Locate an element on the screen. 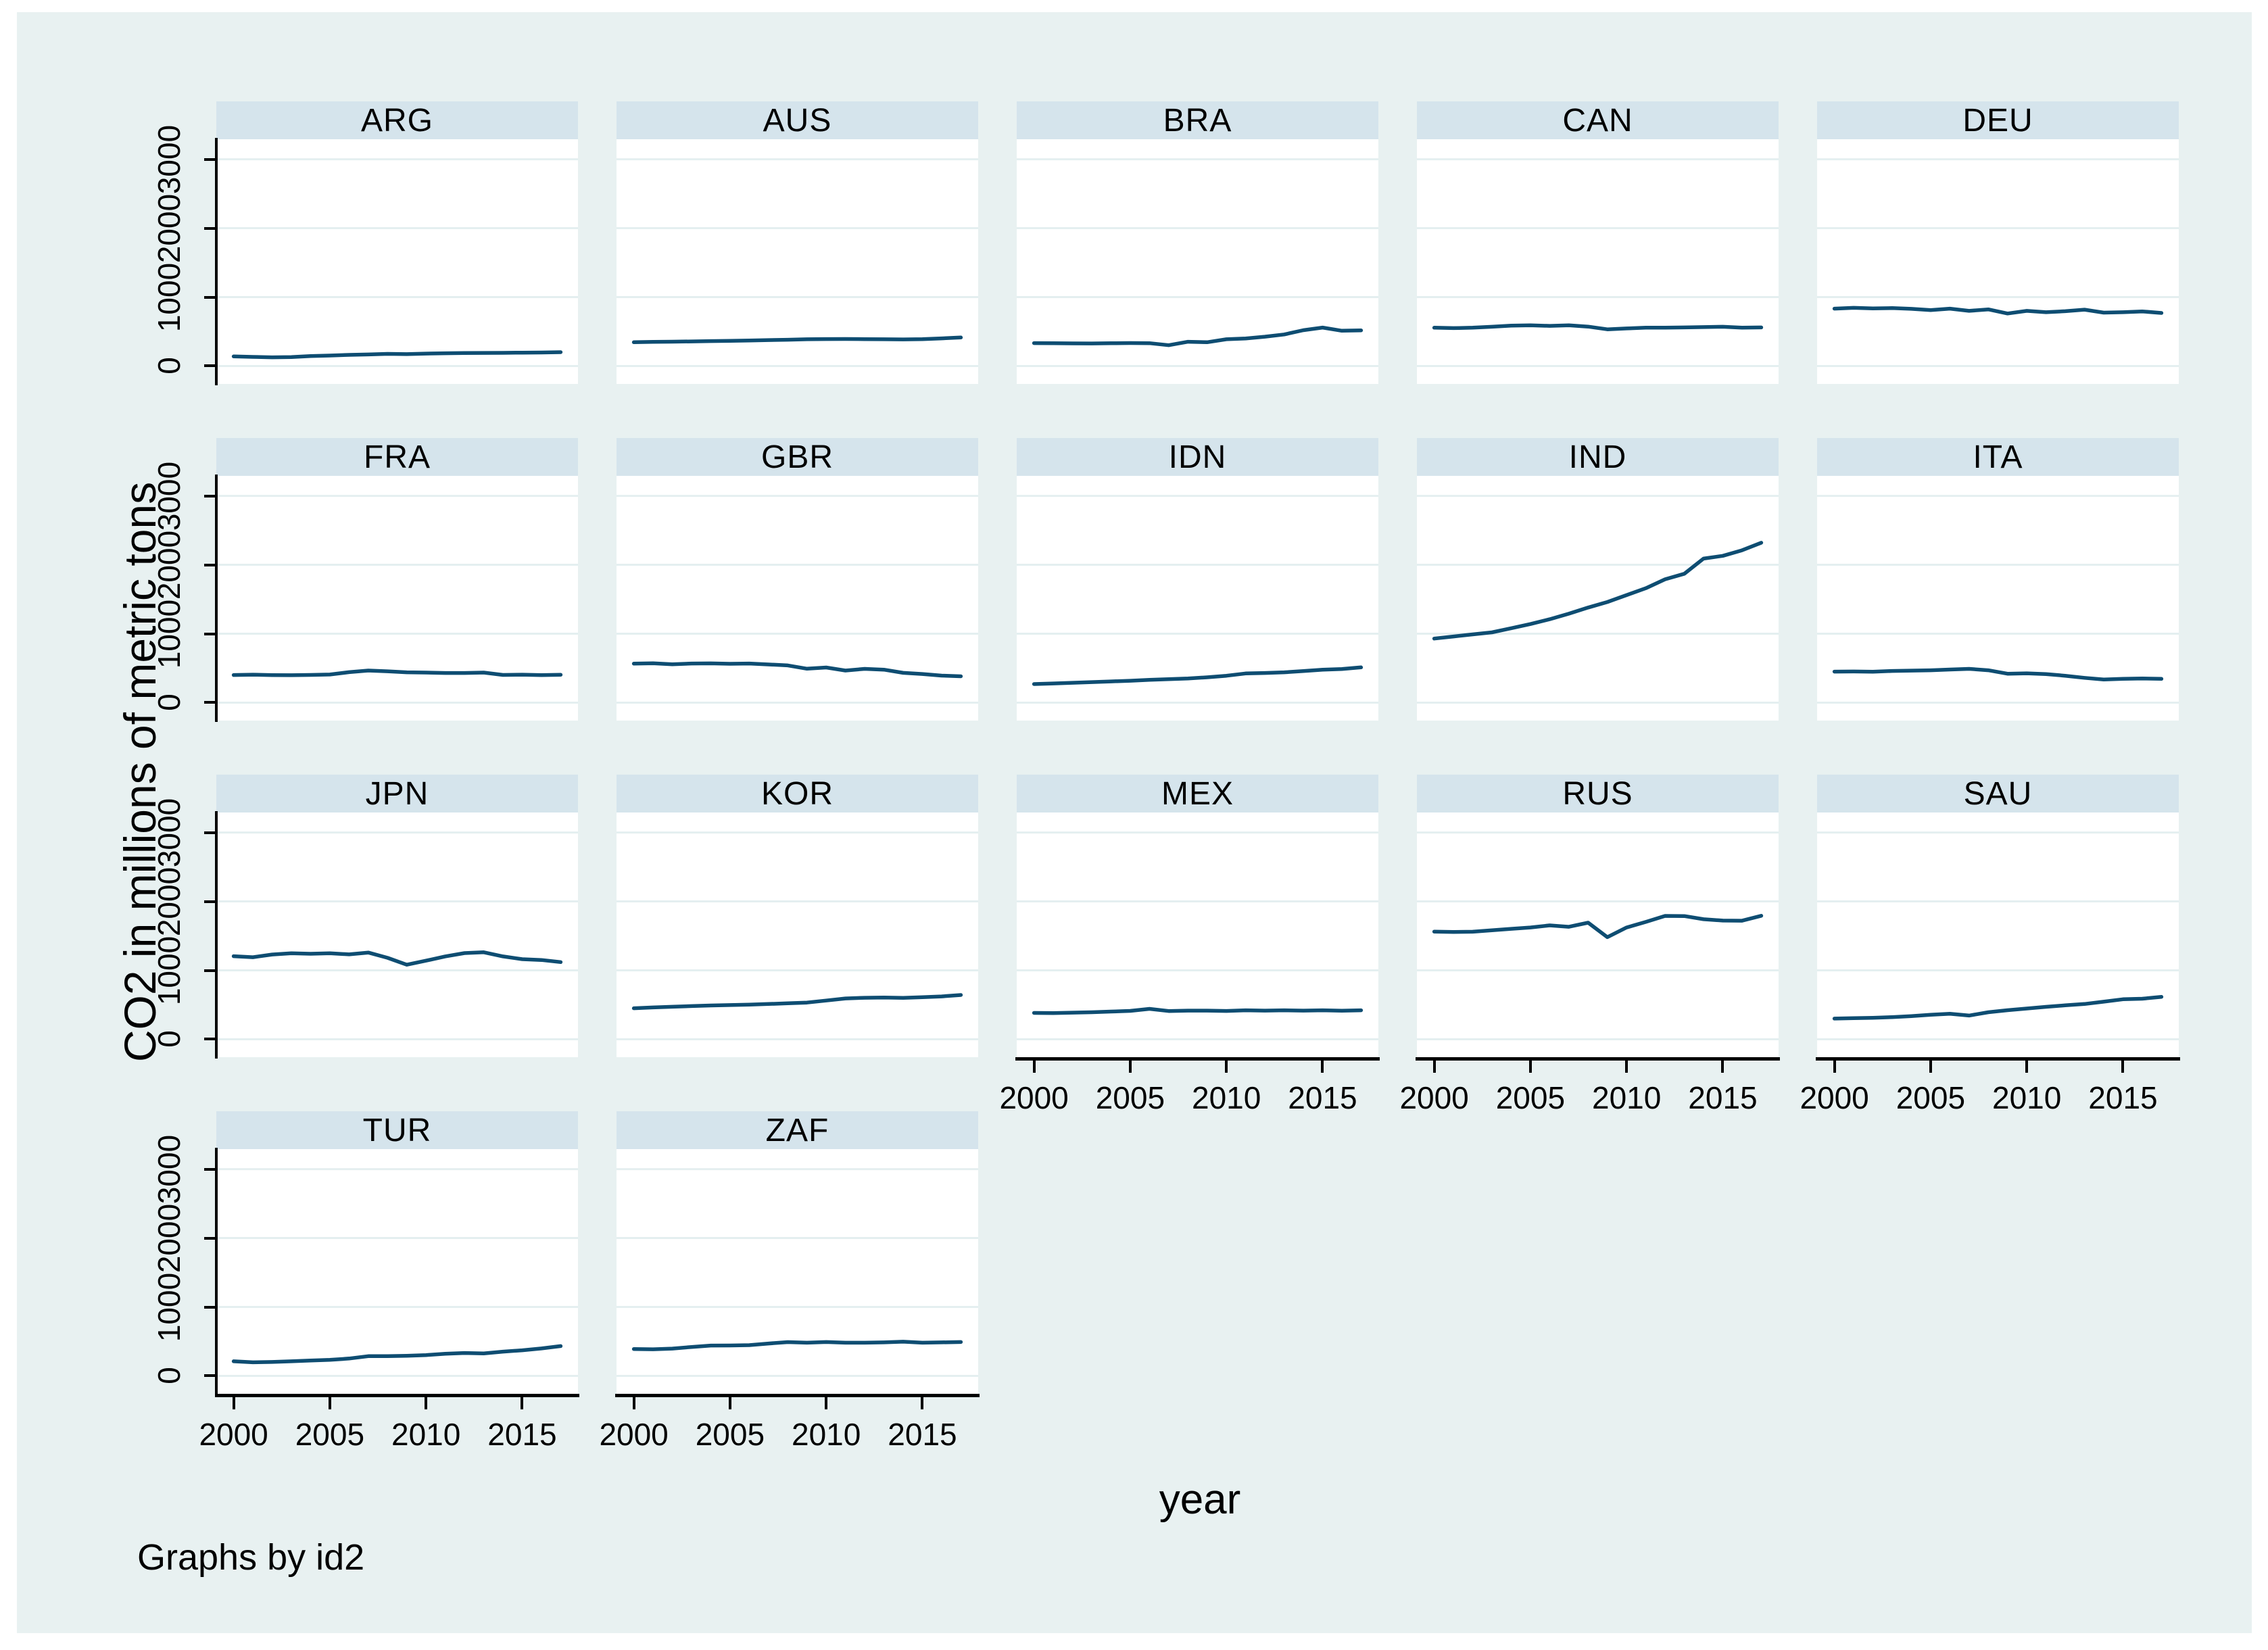 This screenshot has width=2268, height=1650. panel-title: IND is located at coordinates (1597, 457).